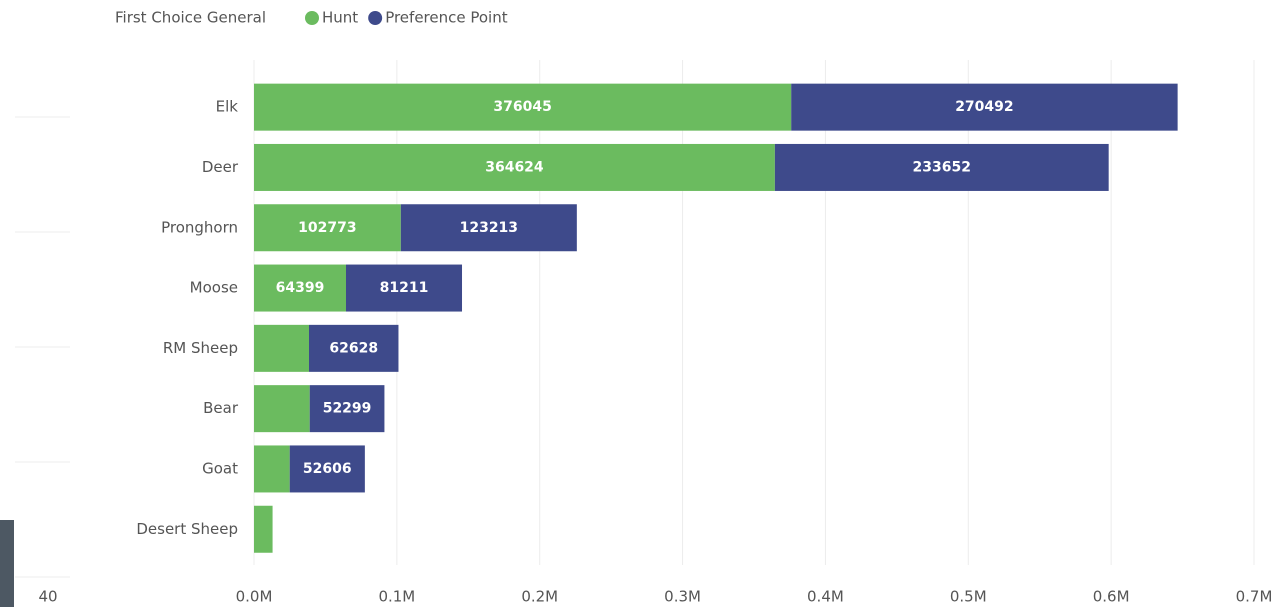 Image resolution: width=1279 pixels, height=611 pixels. Describe the element at coordinates (220, 468) in the screenshot. I see `y-tick-label: Goat` at that location.